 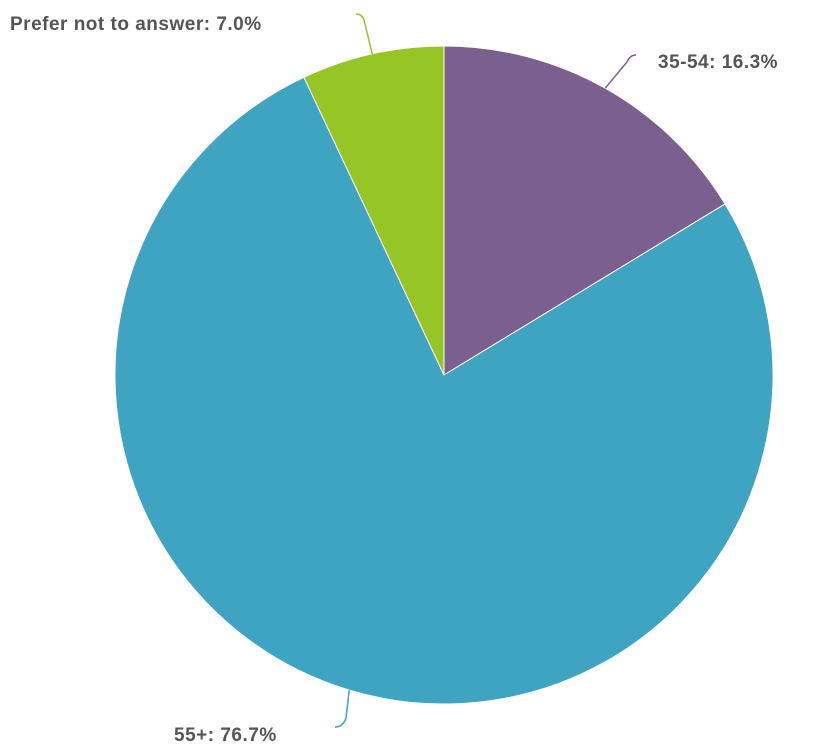 I want to click on slice-label-prefer-not-to-answer: Prefer not to answer: 7.0%, so click(x=136, y=24).